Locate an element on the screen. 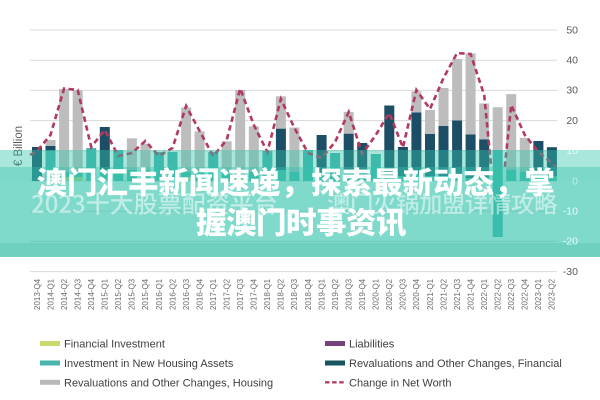  svg-text: 10 is located at coordinates (572, 151).